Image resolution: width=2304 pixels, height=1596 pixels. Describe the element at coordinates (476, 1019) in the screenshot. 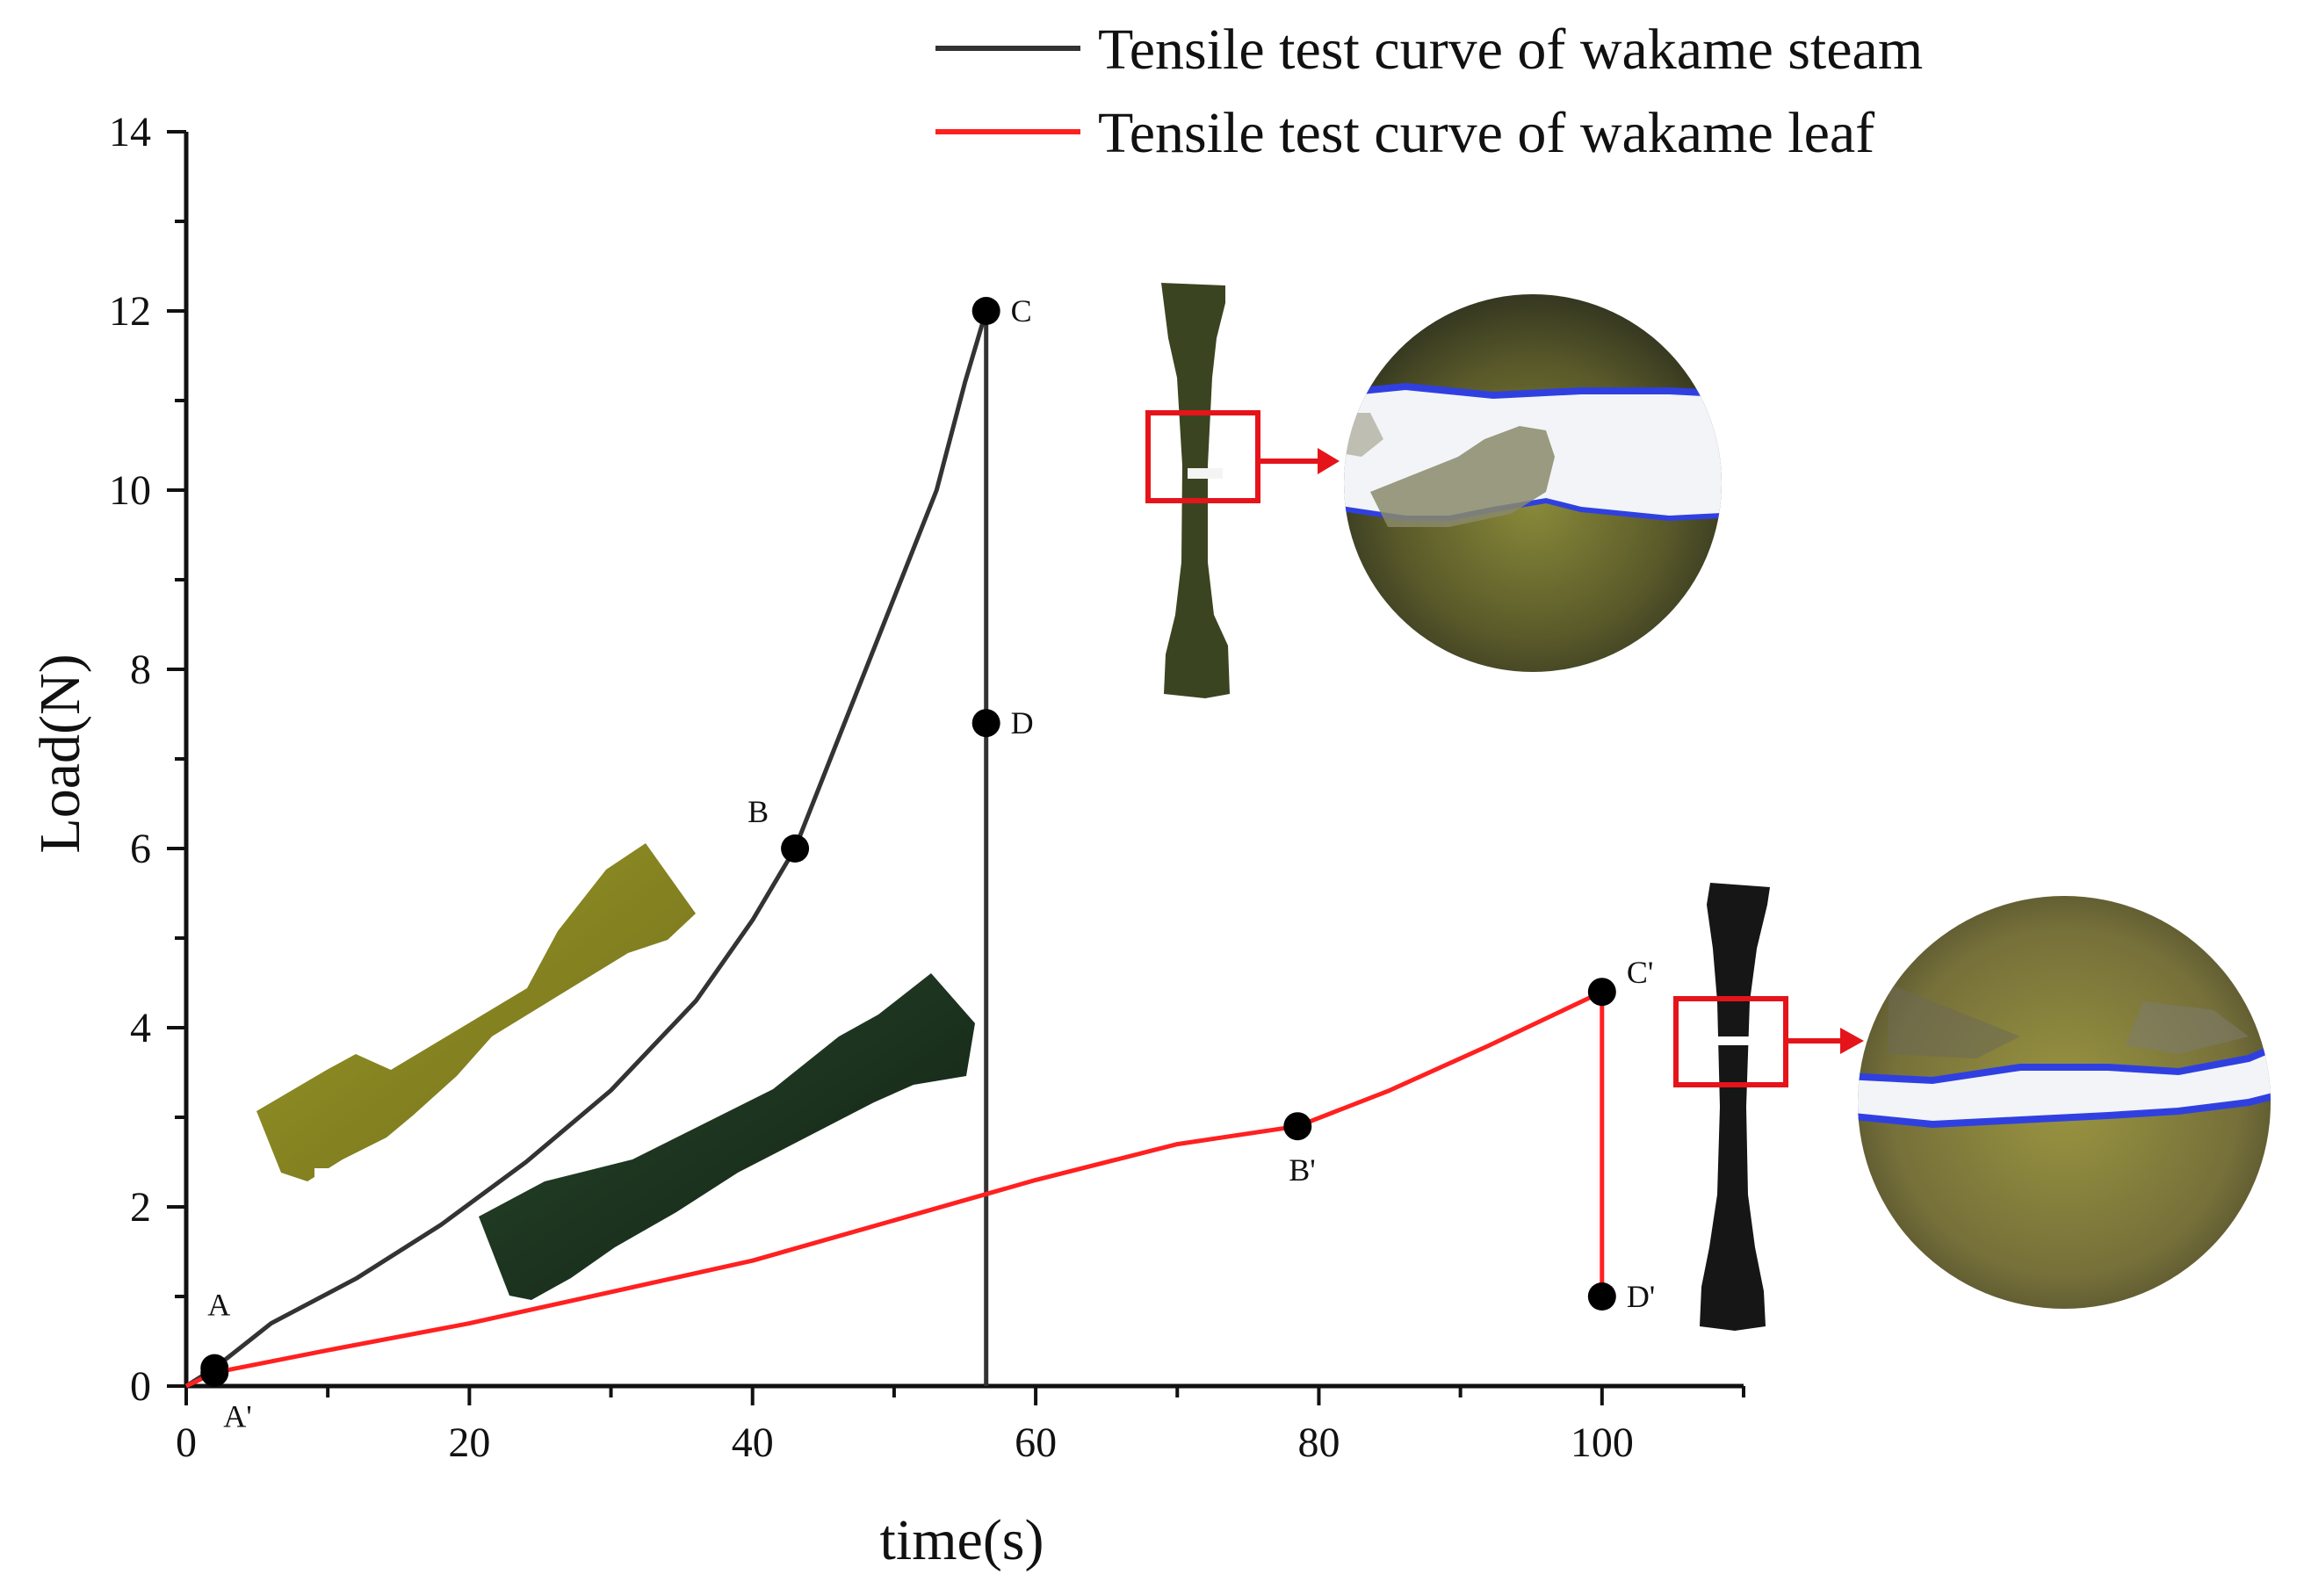

I see `specimen-yellow-image` at that location.